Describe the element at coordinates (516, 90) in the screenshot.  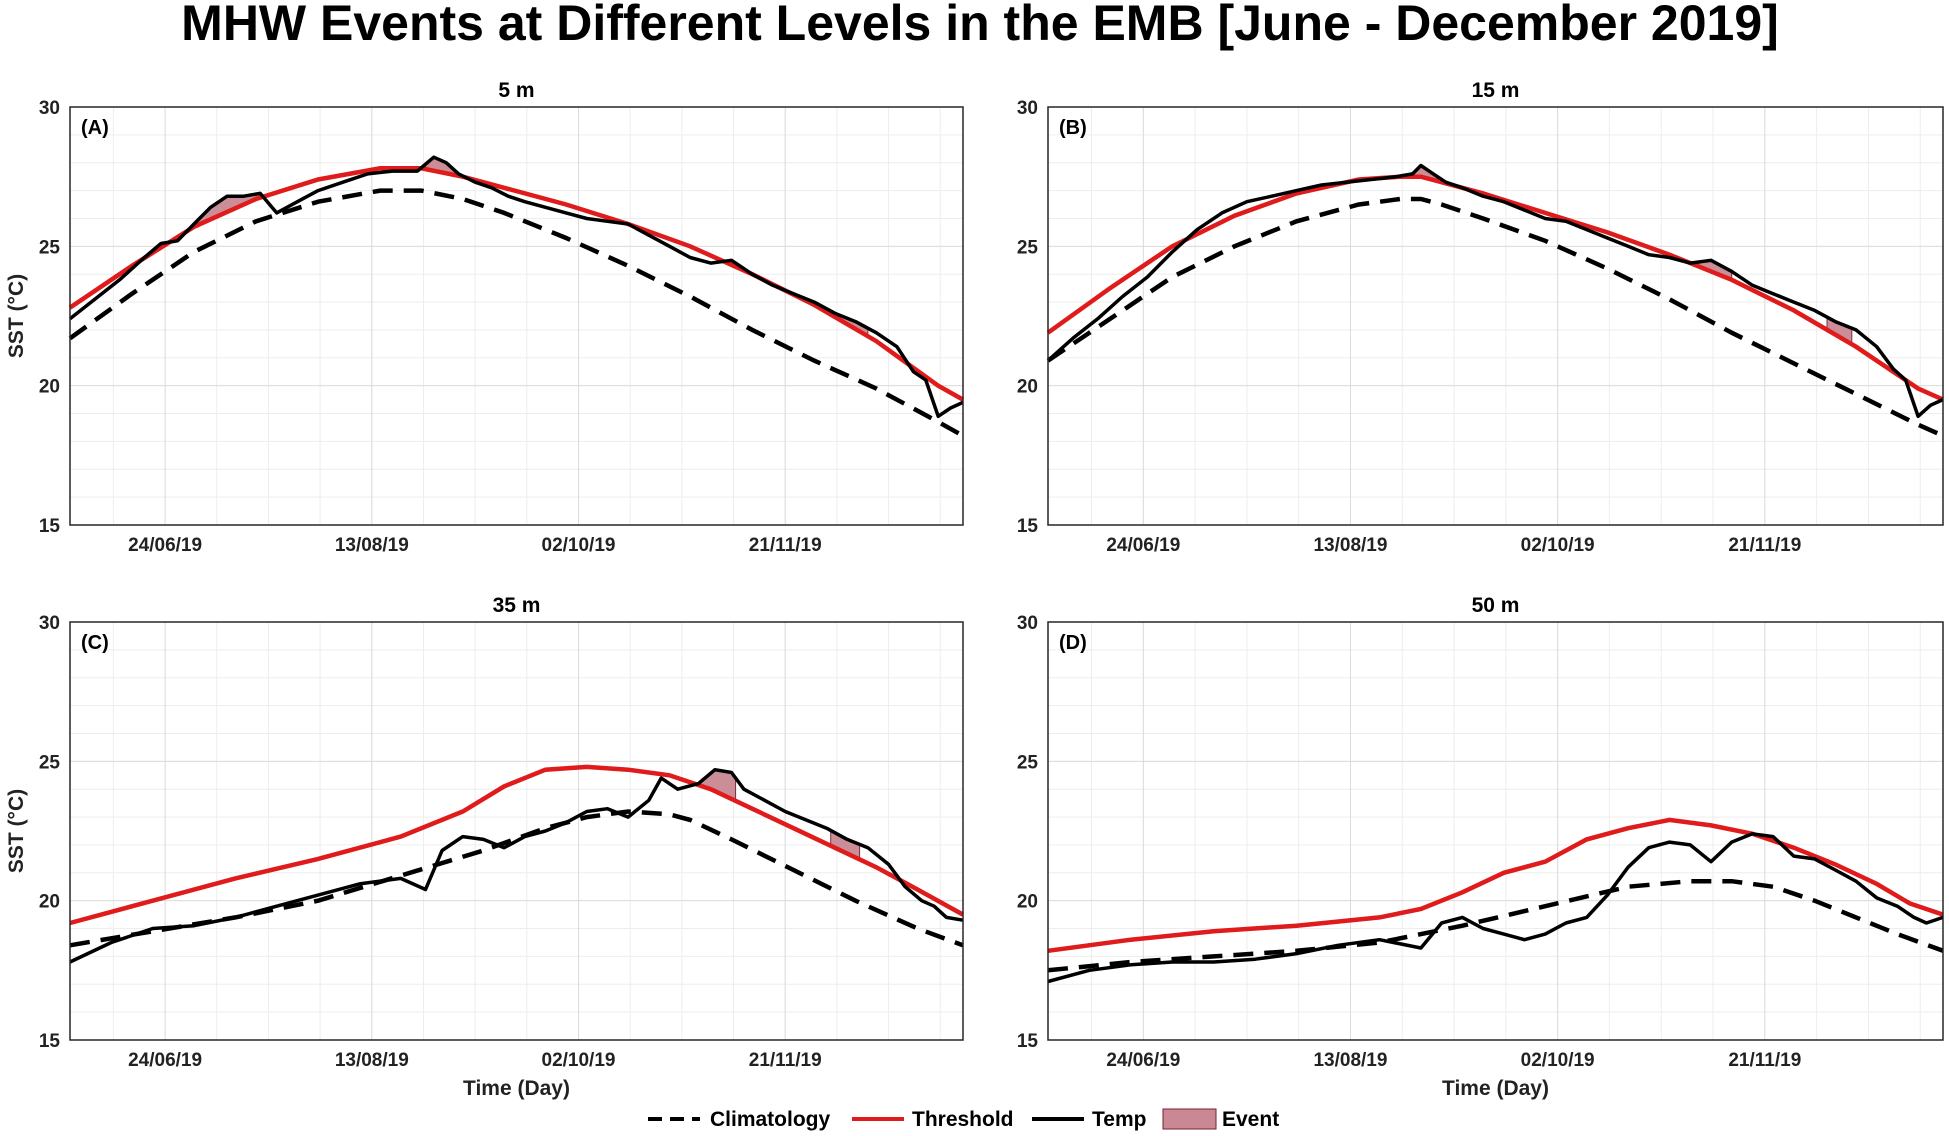
I see `panel-title: 5 m` at that location.